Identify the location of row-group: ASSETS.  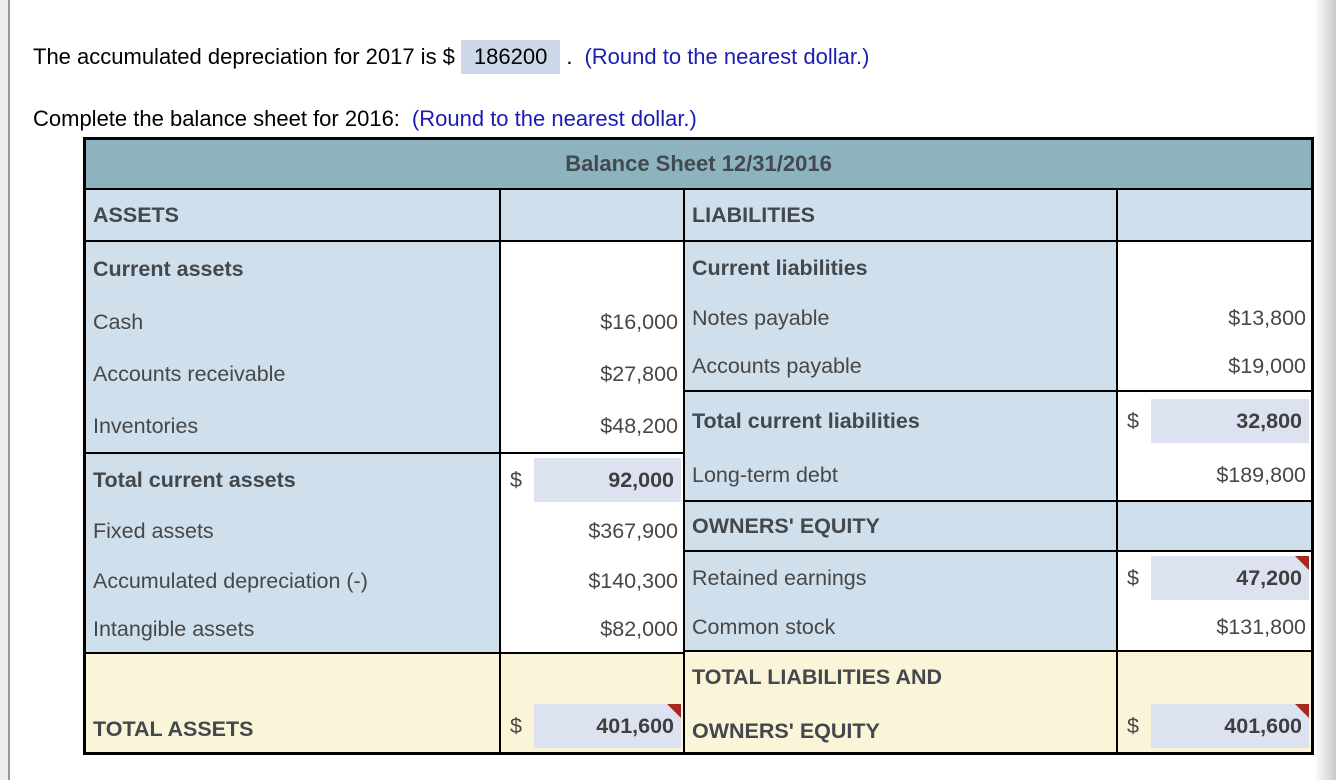
(384, 215).